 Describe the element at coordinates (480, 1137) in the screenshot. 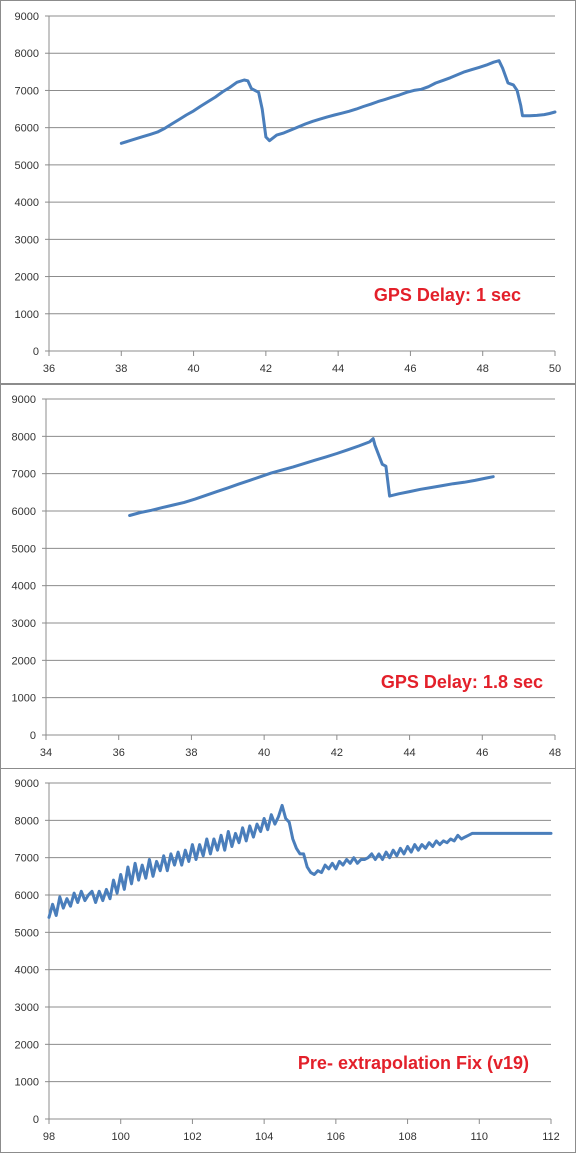

I see `x-tick-label: 110` at that location.